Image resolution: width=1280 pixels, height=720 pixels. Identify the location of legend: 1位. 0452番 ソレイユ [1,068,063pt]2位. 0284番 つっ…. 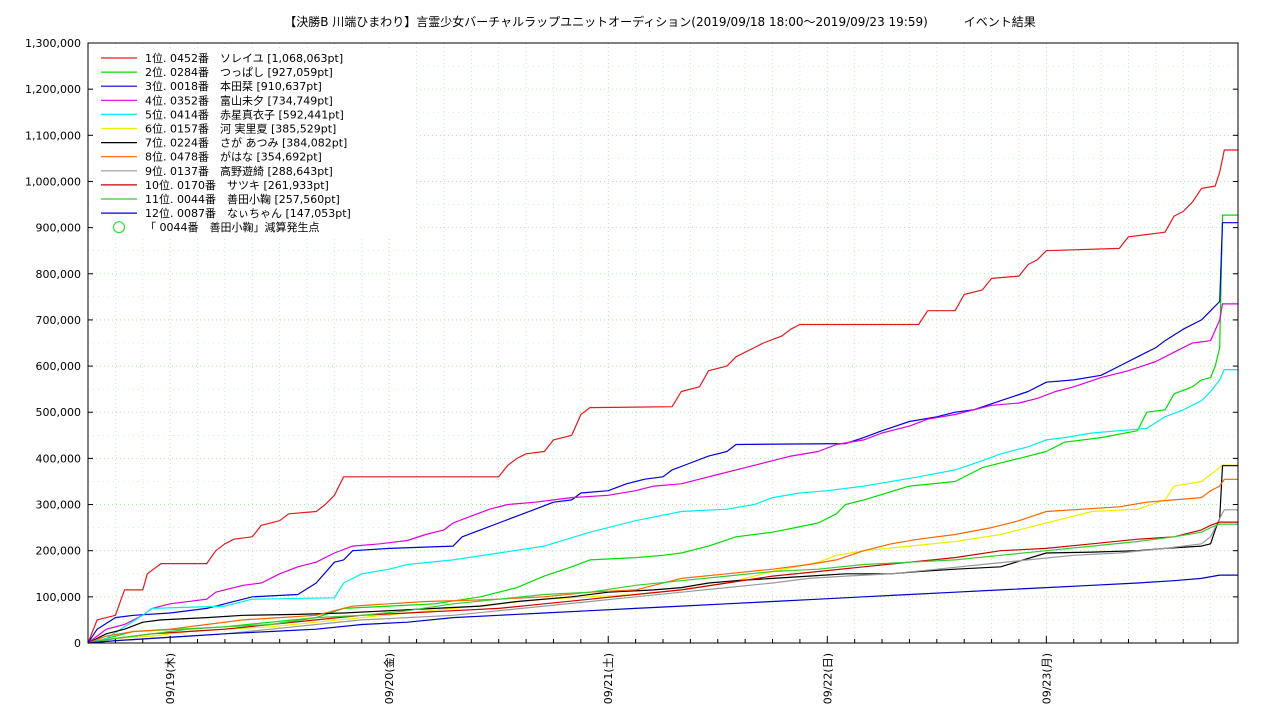
(254, 144).